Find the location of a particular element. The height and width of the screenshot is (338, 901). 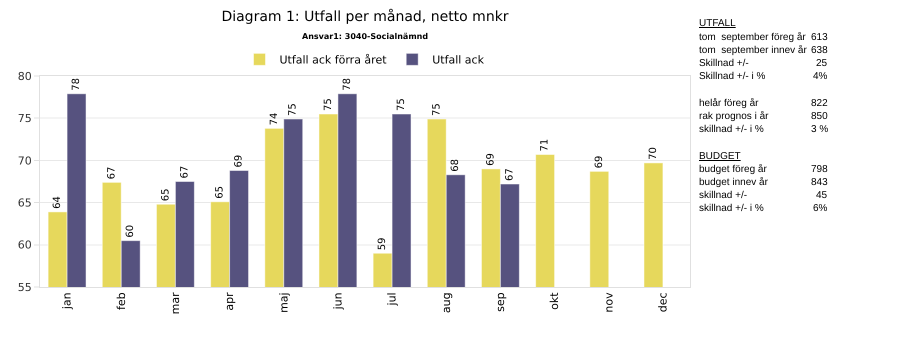

text: 613 is located at coordinates (819, 37).